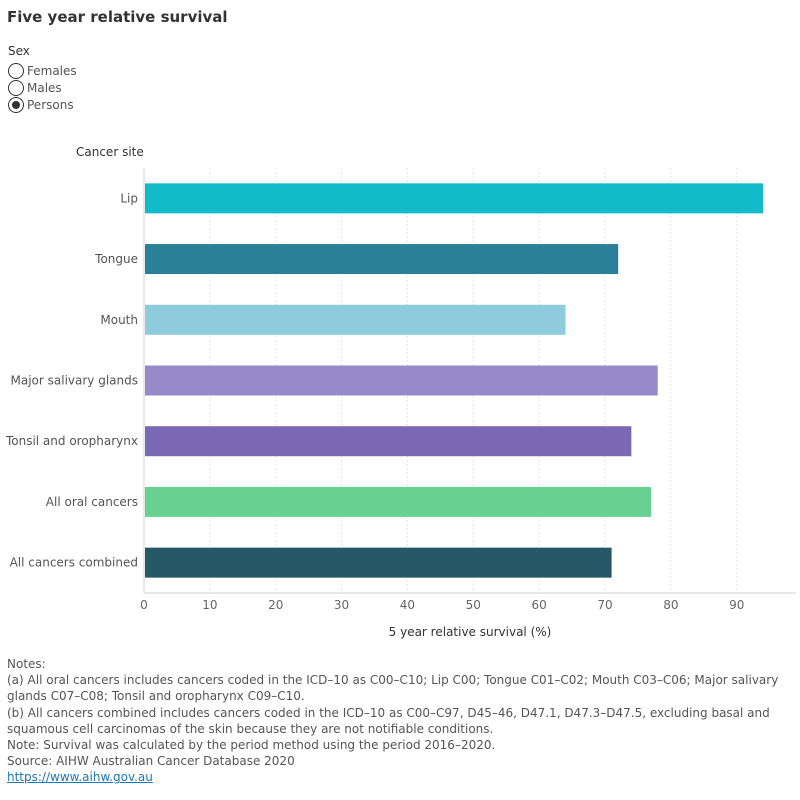 The height and width of the screenshot is (800, 800). What do you see at coordinates (473, 605) in the screenshot?
I see `x-tick-label: 50` at bounding box center [473, 605].